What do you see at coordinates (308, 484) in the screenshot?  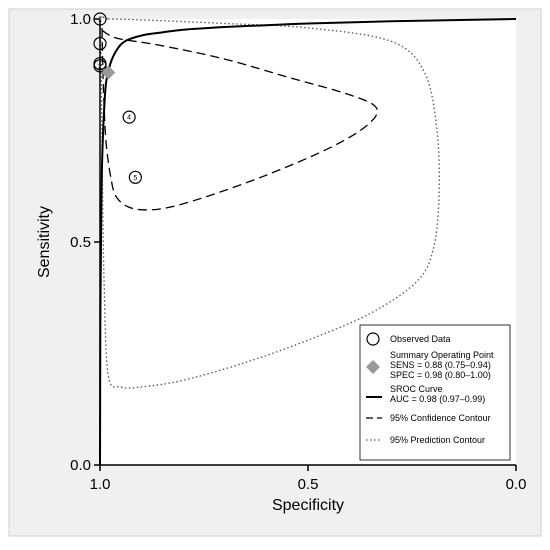 I see `x-tick-label: 0.5` at bounding box center [308, 484].